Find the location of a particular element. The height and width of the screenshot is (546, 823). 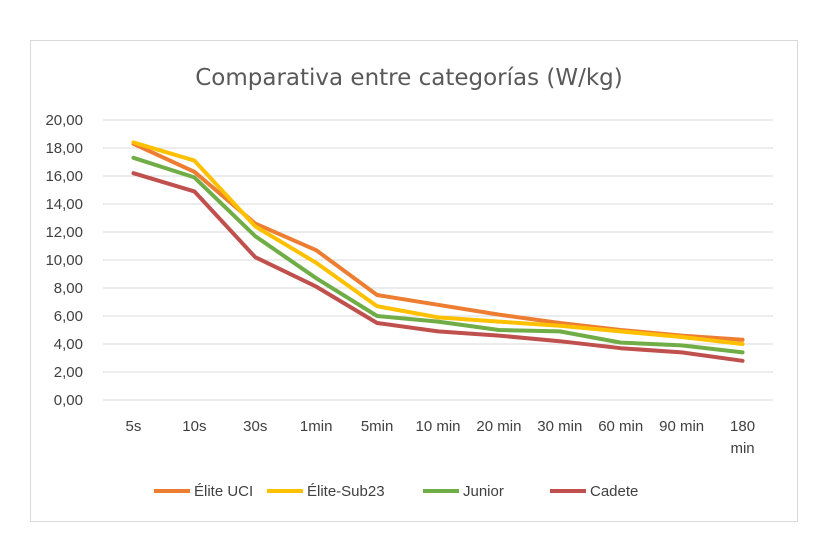

legend-item-elite-sub23: Élite-Sub23 is located at coordinates (326, 491).